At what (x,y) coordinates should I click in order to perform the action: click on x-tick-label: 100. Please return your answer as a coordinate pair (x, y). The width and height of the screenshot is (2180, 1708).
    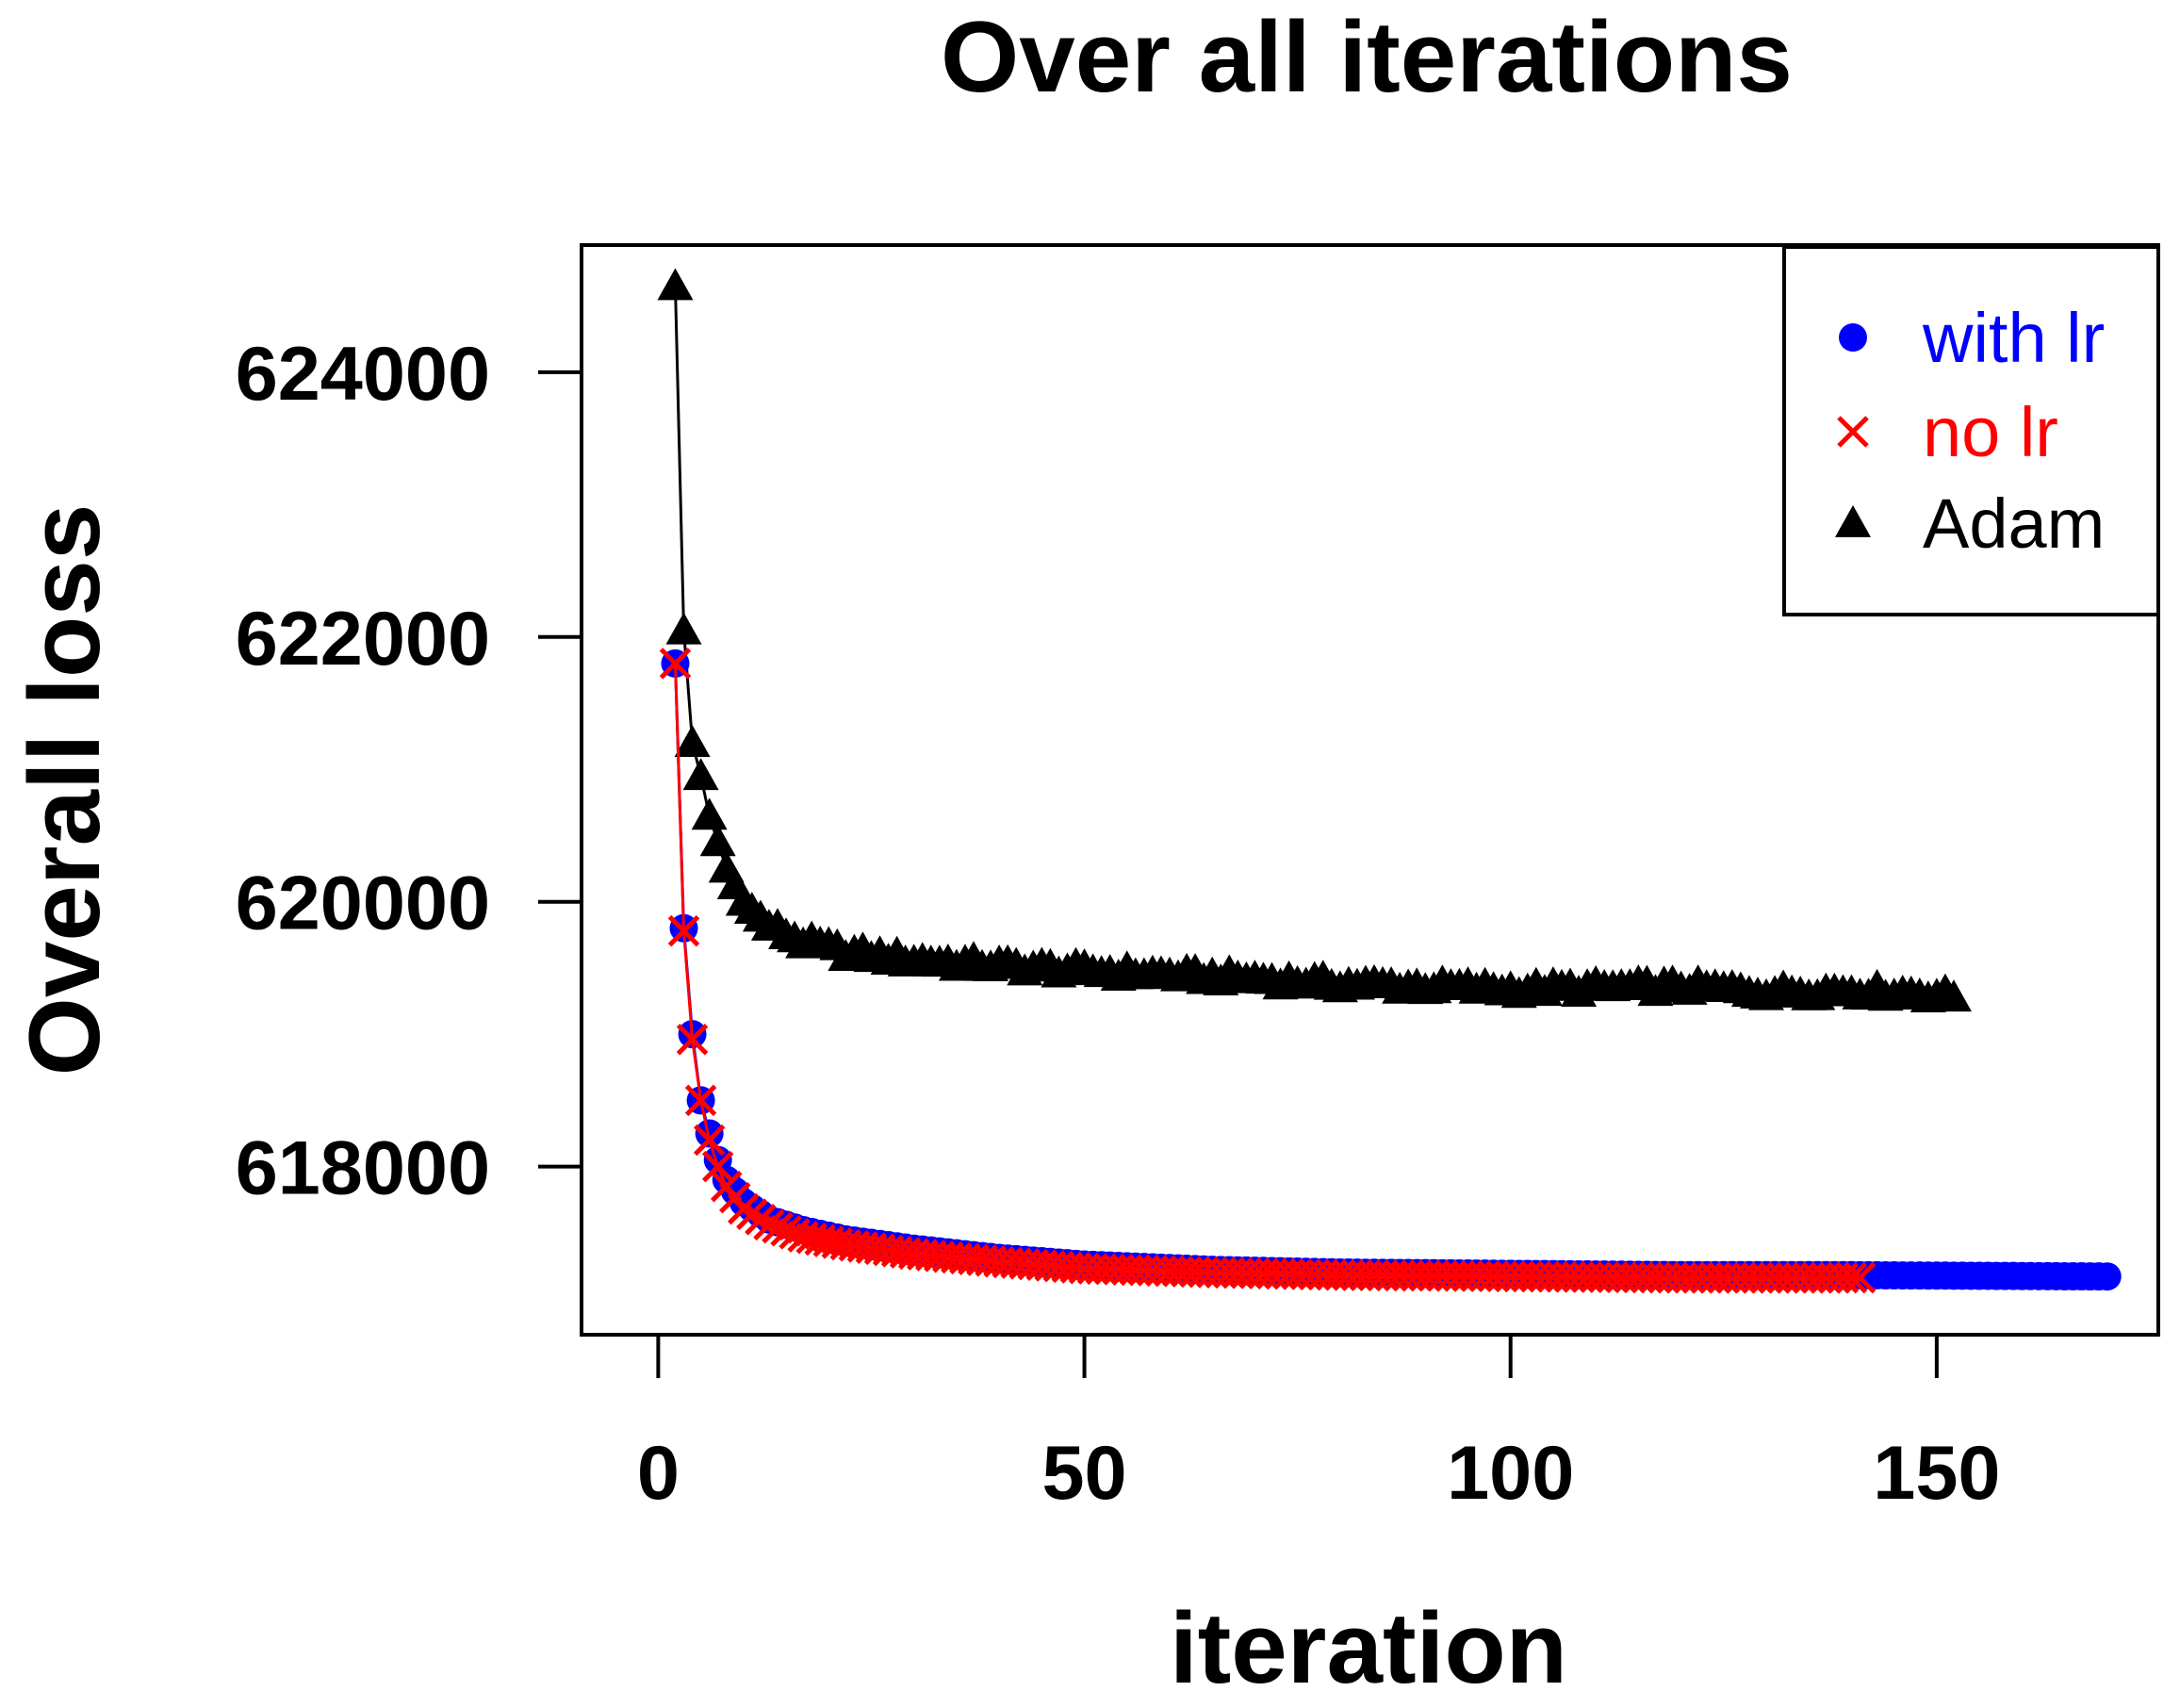
    Looking at the image, I should click on (1510, 1474).